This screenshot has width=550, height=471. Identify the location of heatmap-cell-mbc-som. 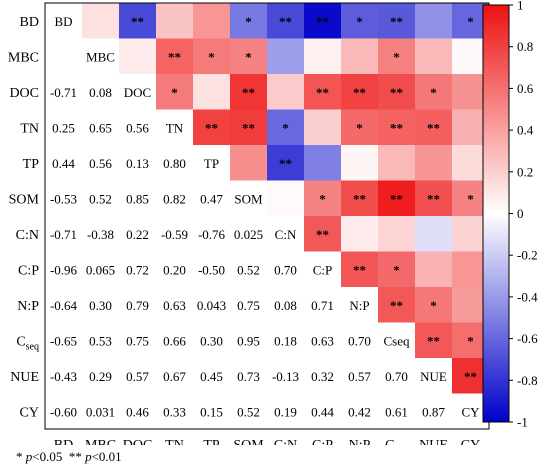
(249, 56).